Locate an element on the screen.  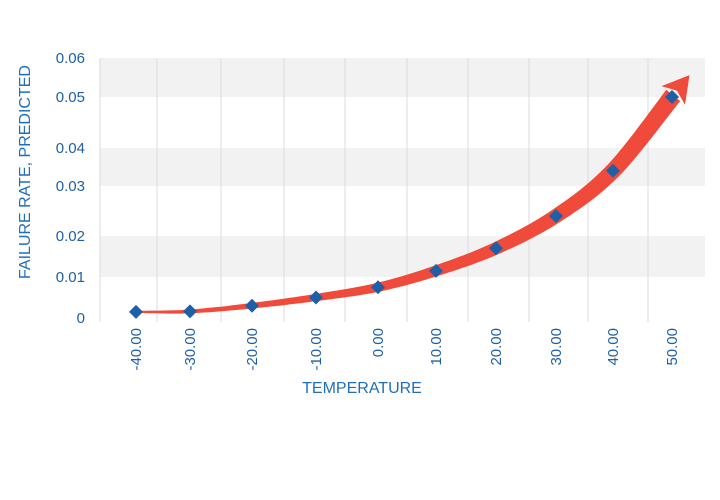
x-tick-label: -10.00 is located at coordinates (316, 349).